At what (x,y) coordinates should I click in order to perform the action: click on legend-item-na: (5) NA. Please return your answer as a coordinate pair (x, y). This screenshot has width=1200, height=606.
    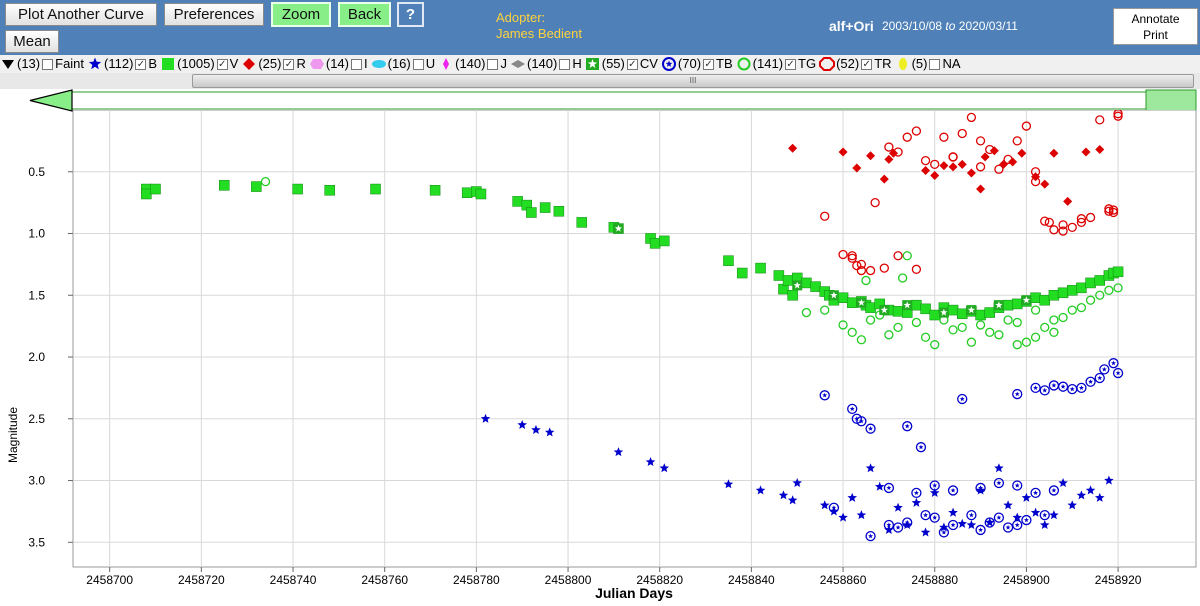
    Looking at the image, I should click on (928, 64).